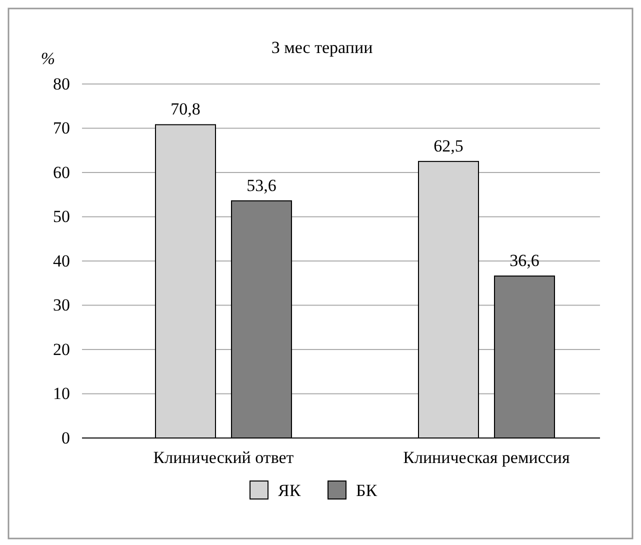 The height and width of the screenshot is (545, 641). What do you see at coordinates (525, 260) in the screenshot?
I see `data-label: 36,6` at bounding box center [525, 260].